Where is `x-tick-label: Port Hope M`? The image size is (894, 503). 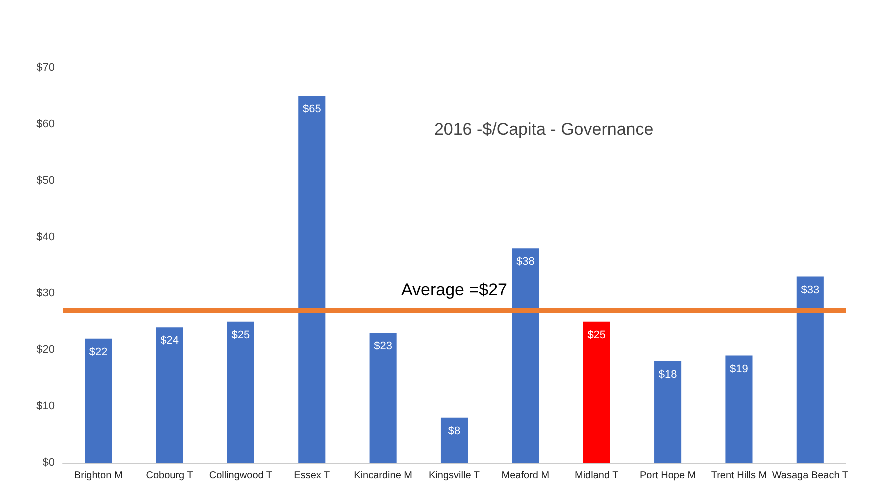
x-tick-label: Port Hope M is located at coordinates (668, 476).